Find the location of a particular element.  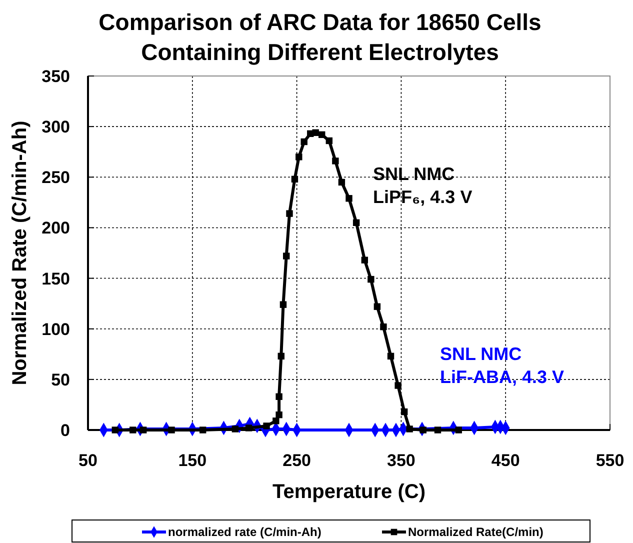

y-tick-label: 350 is located at coordinates (56, 76).